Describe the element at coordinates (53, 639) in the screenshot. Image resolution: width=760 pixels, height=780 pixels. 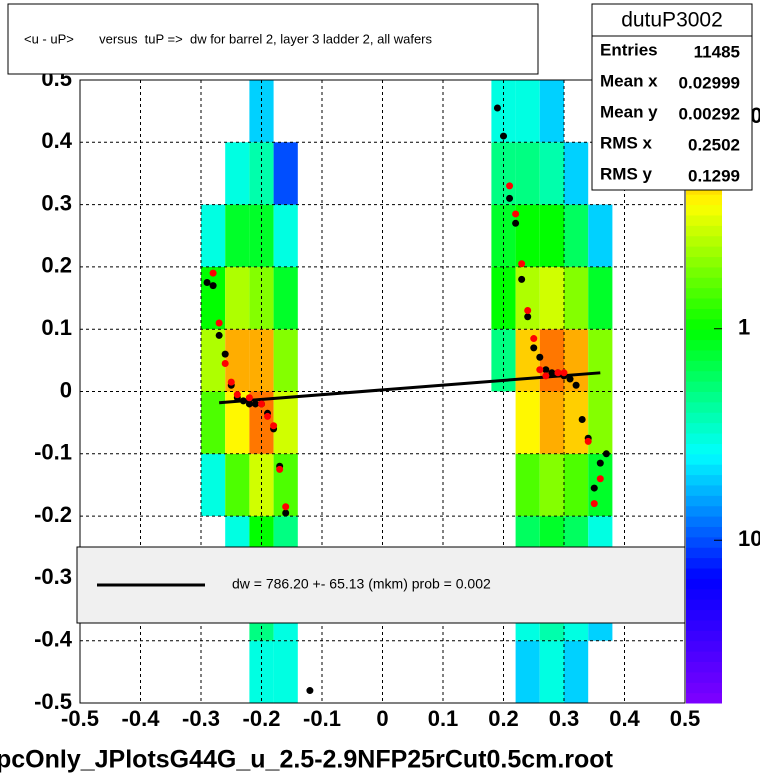
I see `y-tick-label: -0.4` at that location.